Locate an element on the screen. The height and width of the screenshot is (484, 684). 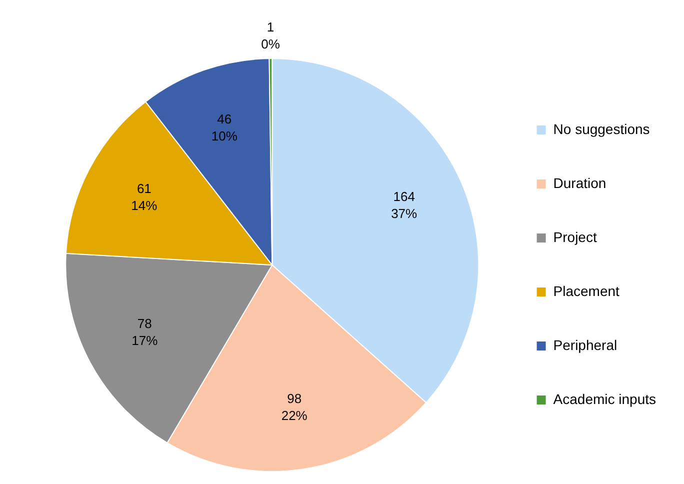
legend-label: Duration is located at coordinates (579, 182).